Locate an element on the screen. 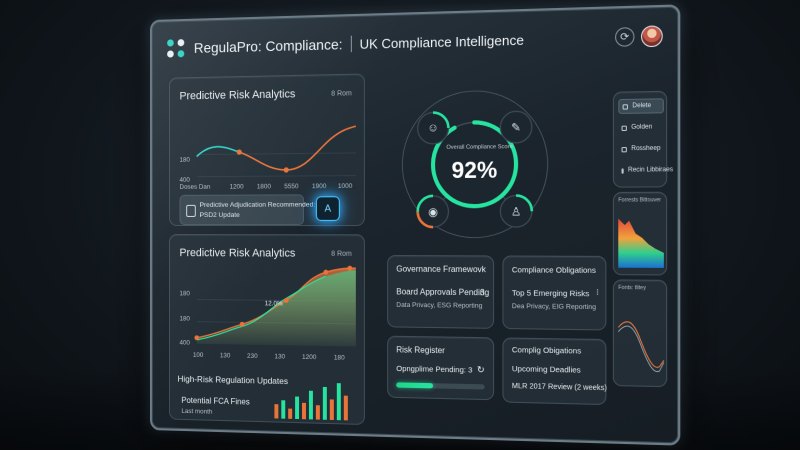  person-node-icon: ♙ is located at coordinates (516, 212).